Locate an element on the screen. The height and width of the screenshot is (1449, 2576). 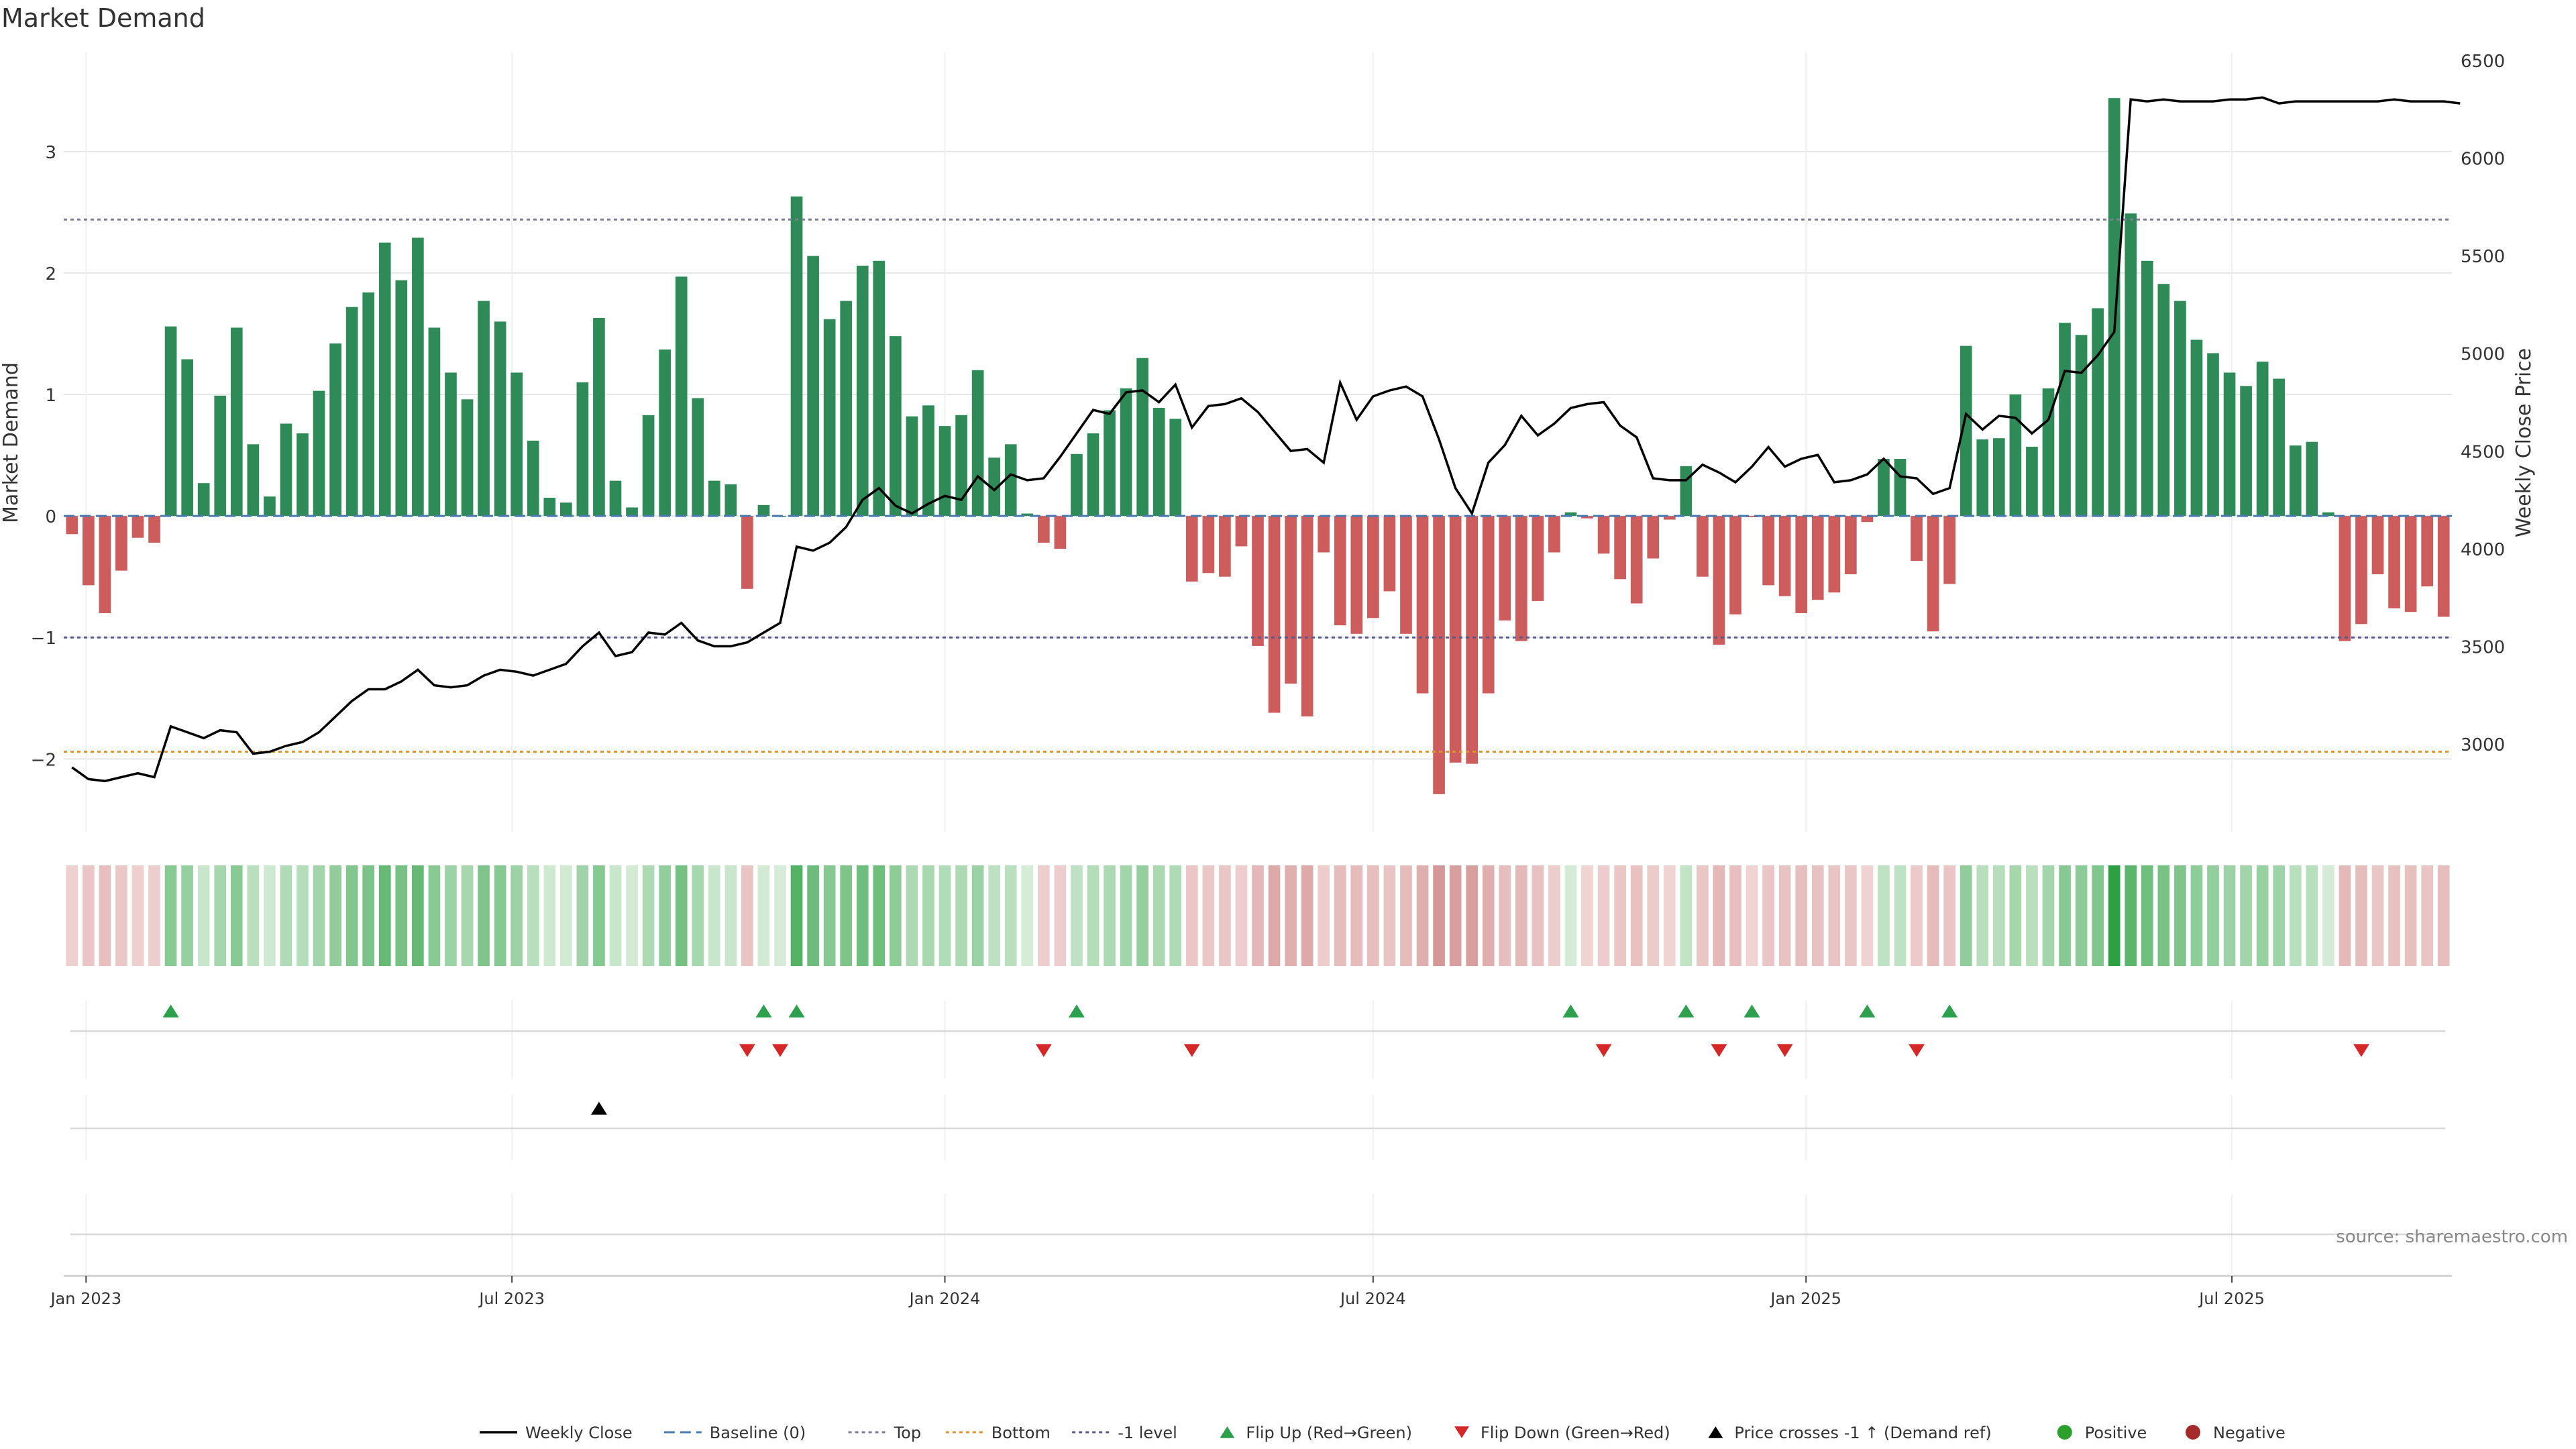
y2-tick-label: 5000 is located at coordinates (2483, 355).